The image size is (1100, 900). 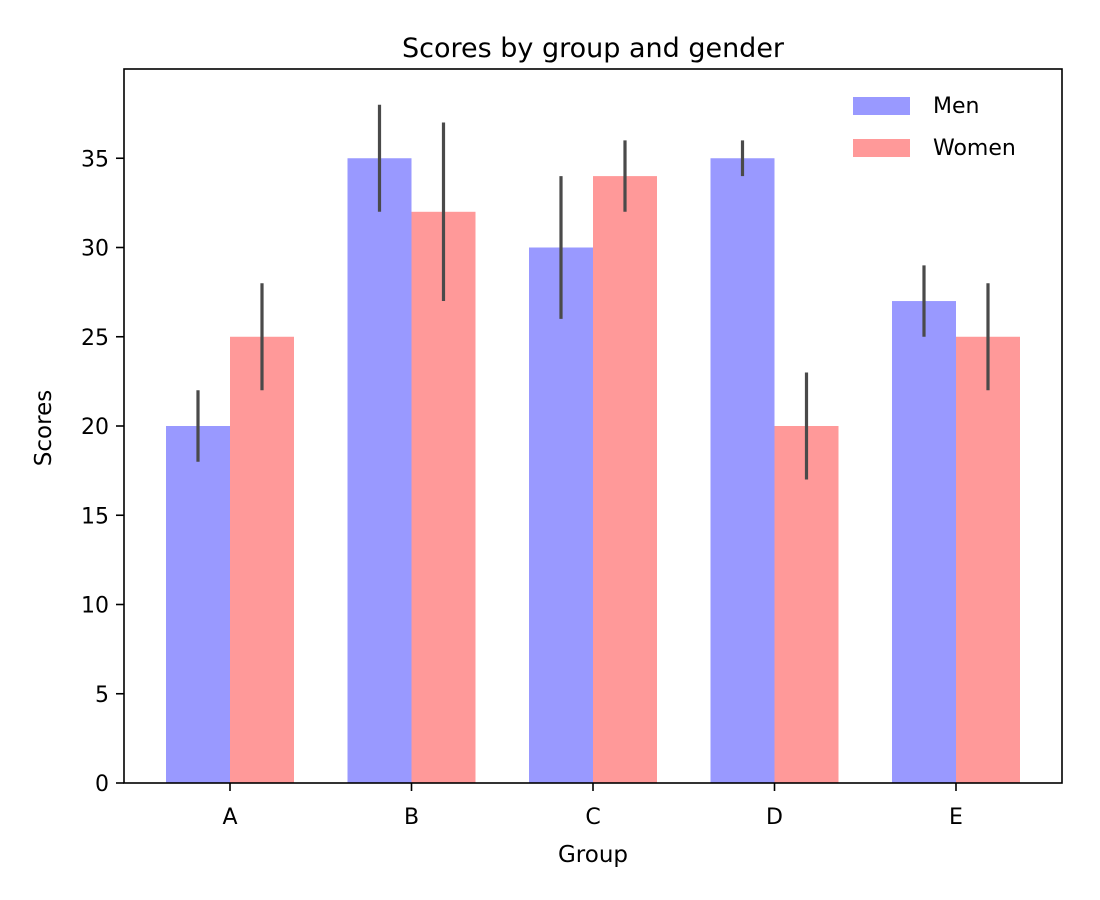 What do you see at coordinates (379, 470) in the screenshot?
I see `bar-men-b` at bounding box center [379, 470].